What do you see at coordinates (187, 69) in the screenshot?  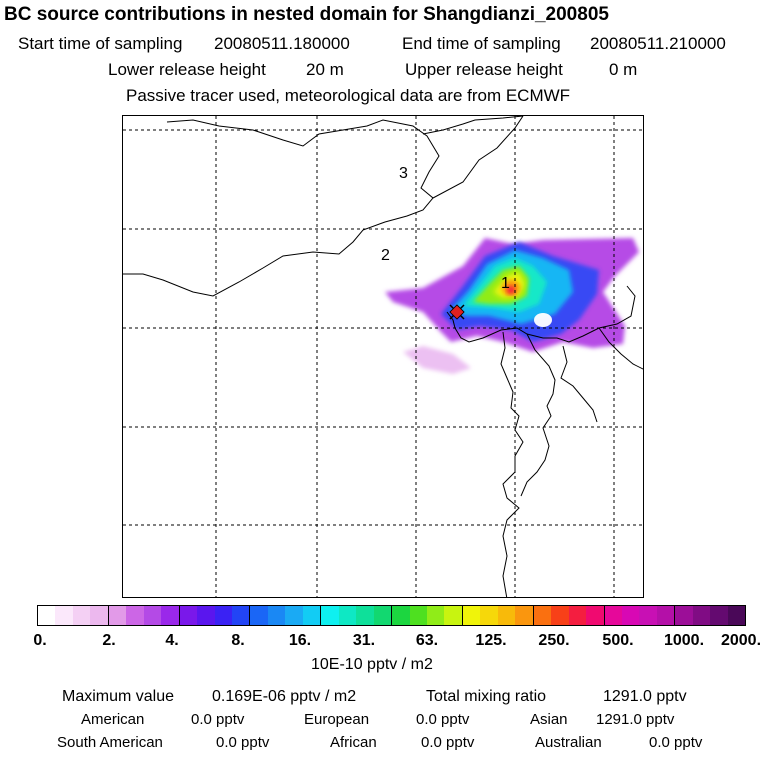 I see `lower-release-label: Lower release height` at bounding box center [187, 69].